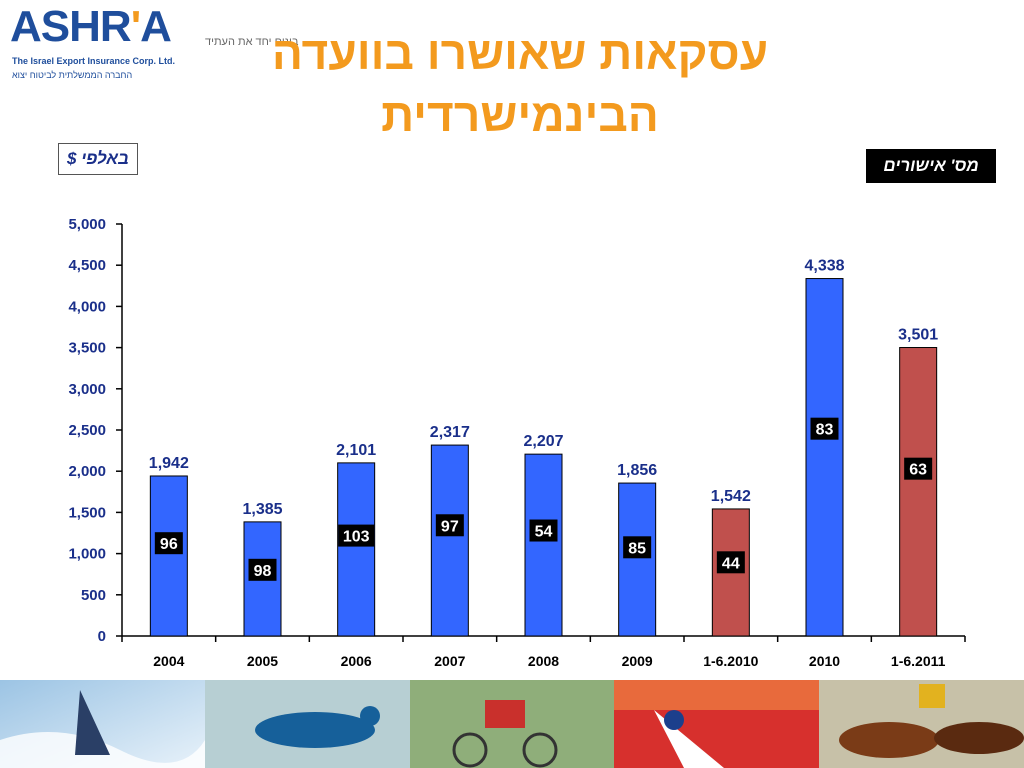 The height and width of the screenshot is (768, 1024). I want to click on approvals-count: 63, so click(918, 470).